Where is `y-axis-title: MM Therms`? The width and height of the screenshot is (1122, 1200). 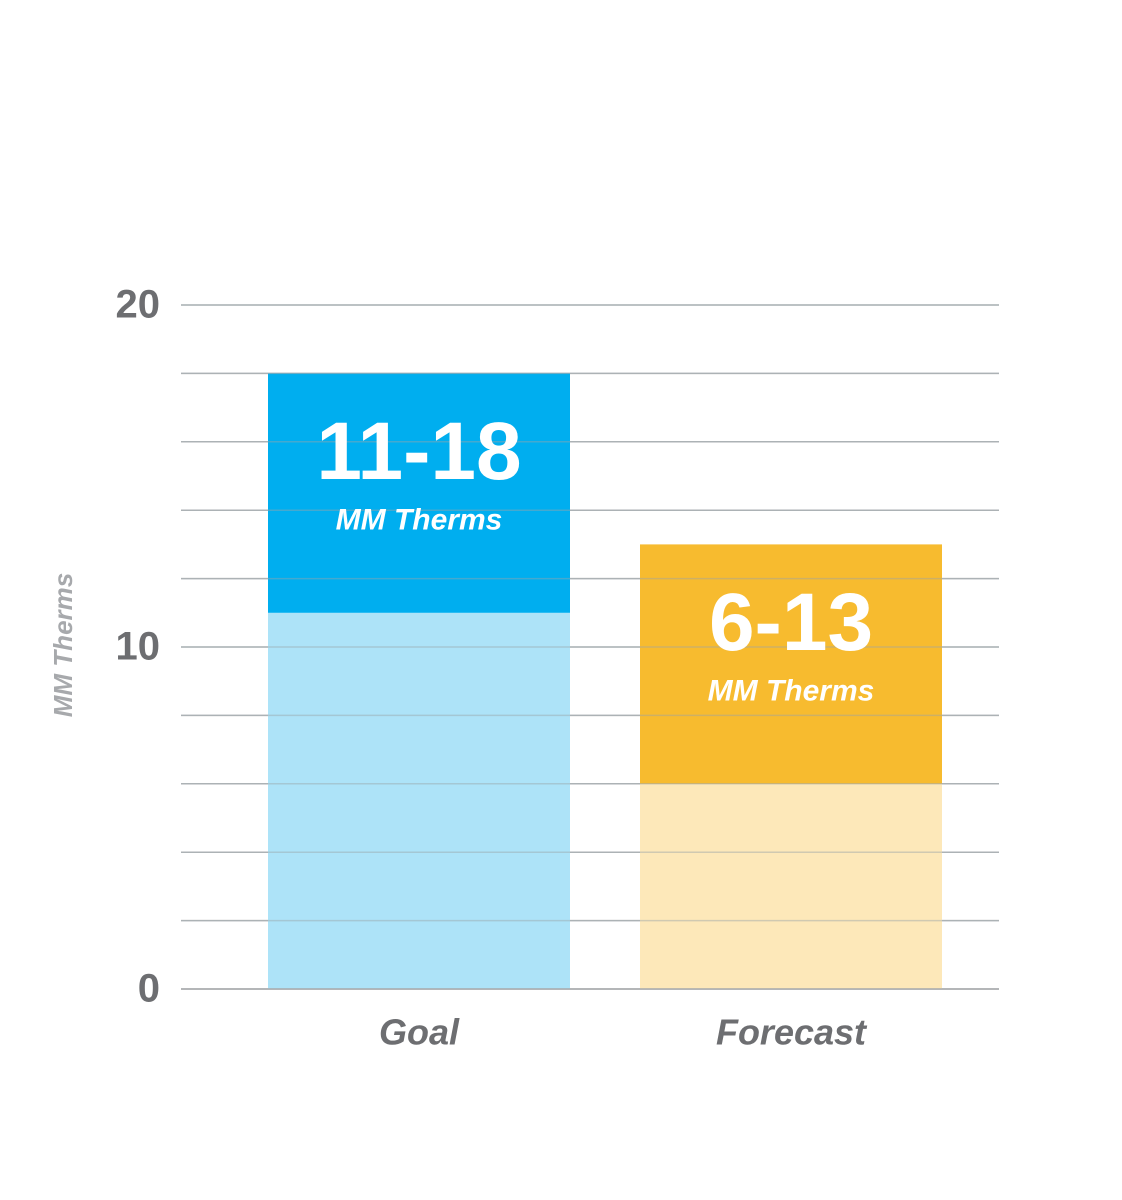
y-axis-title: MM Therms is located at coordinates (63, 645).